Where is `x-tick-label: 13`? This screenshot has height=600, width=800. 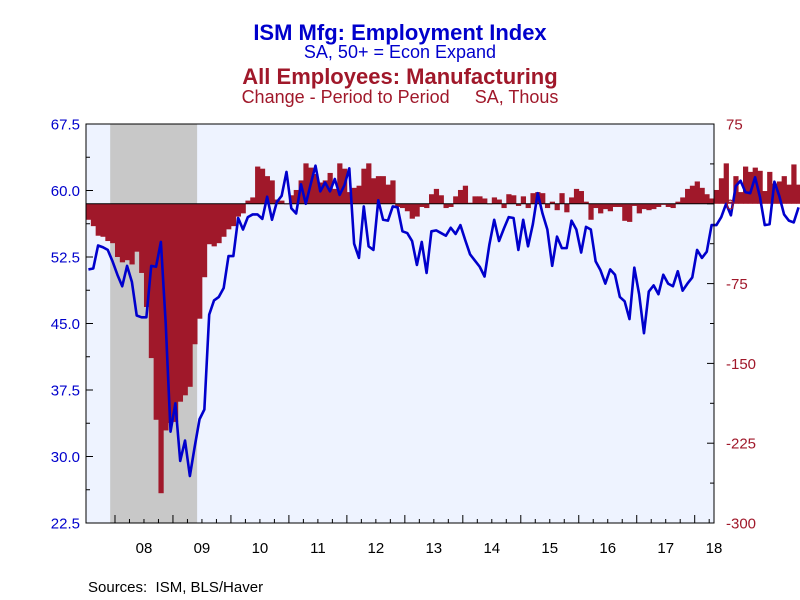
x-tick-label: 13 is located at coordinates (433, 548).